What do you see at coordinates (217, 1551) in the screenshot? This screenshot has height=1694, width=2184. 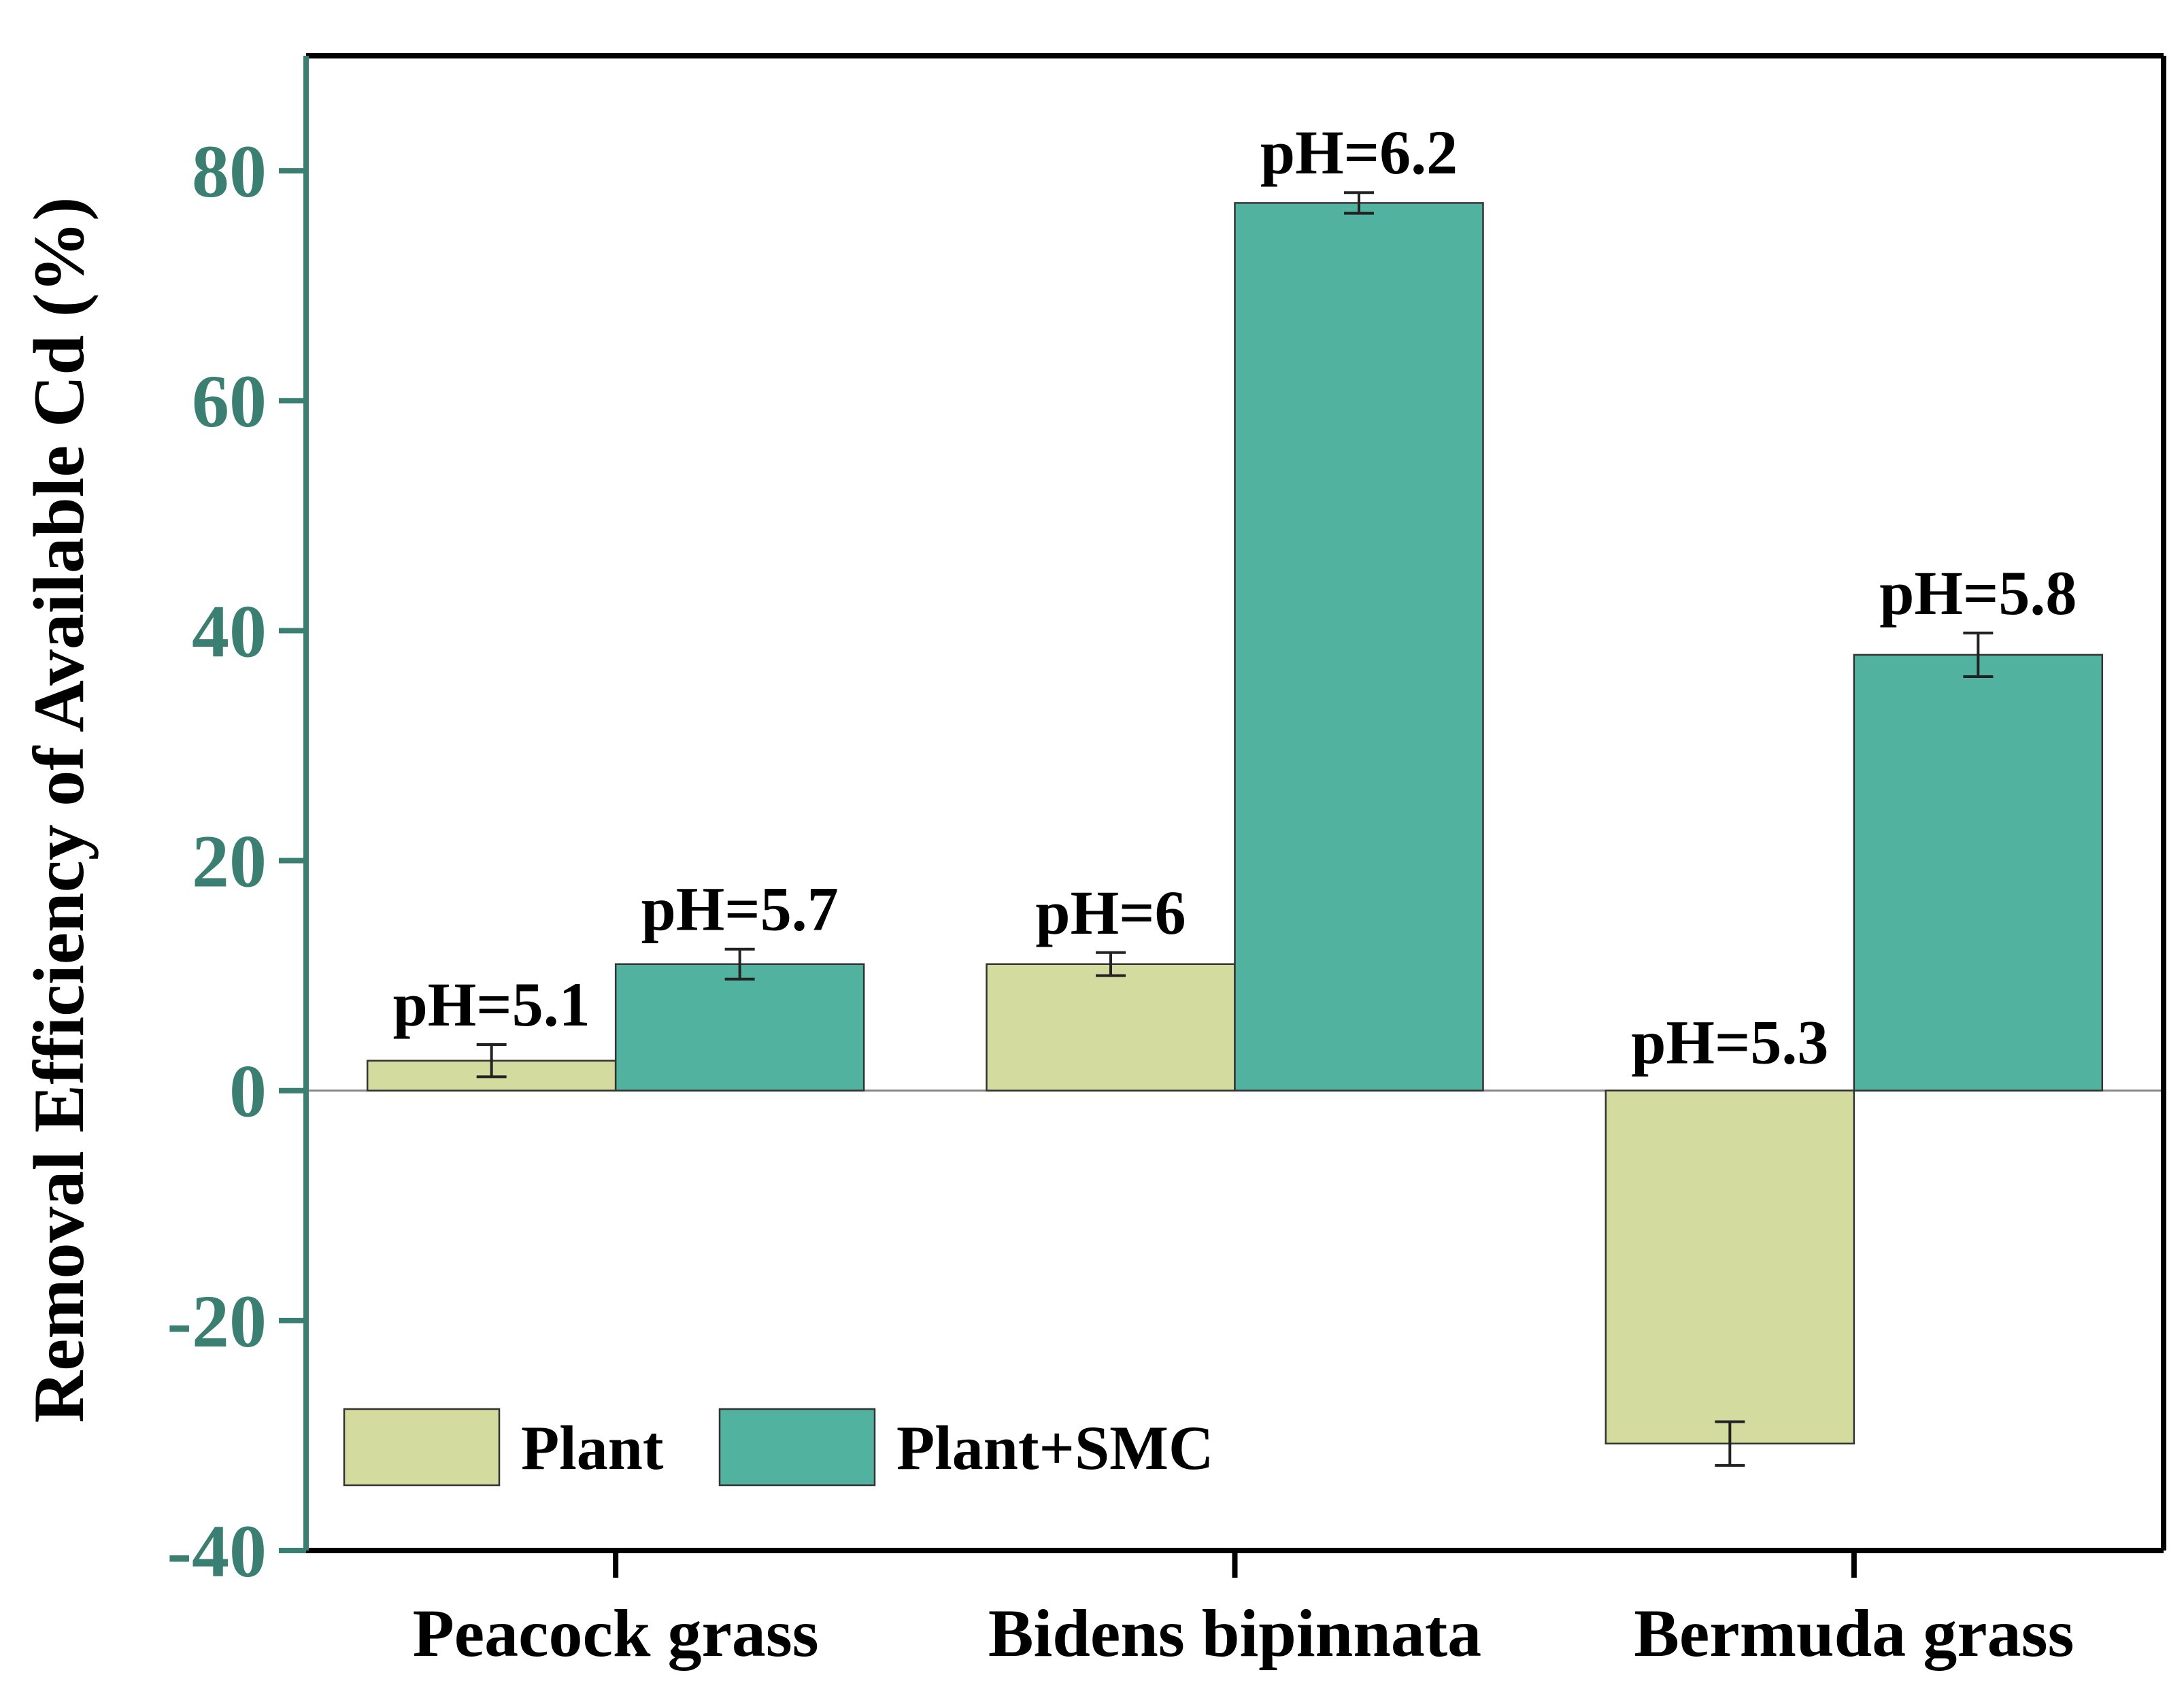 I see `y-tick-label: -40` at bounding box center [217, 1551].